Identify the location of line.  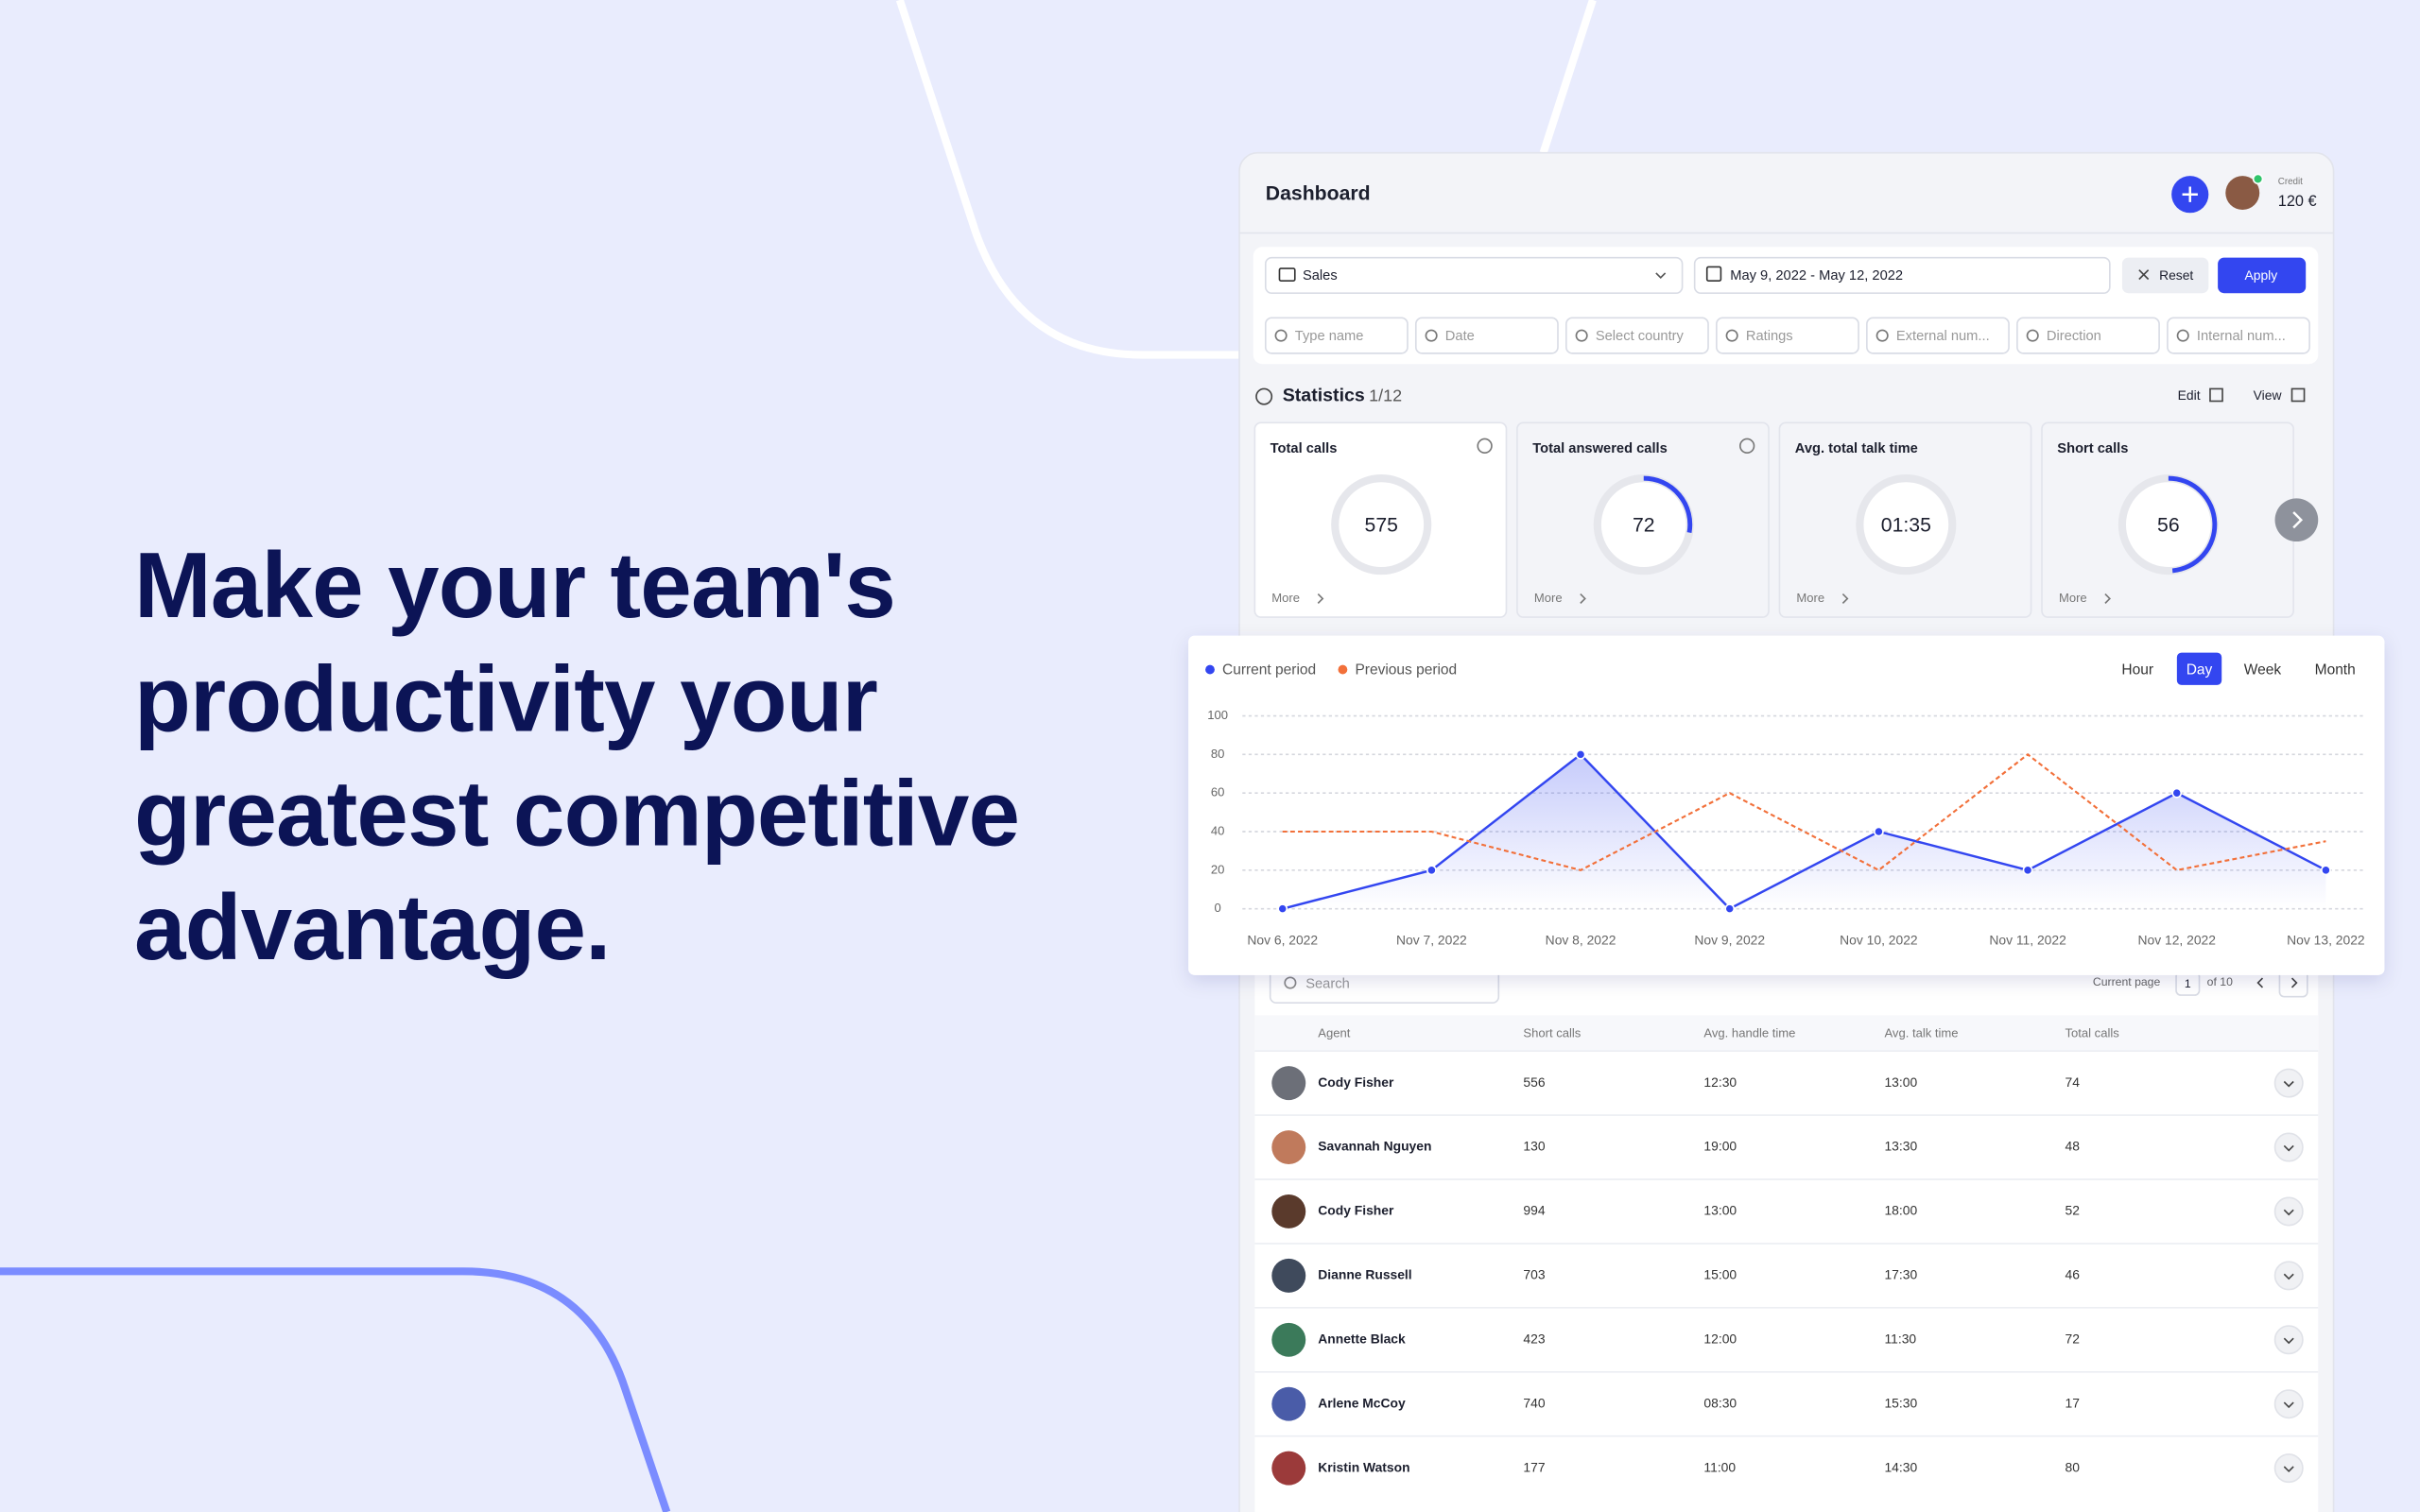
(1804, 812).